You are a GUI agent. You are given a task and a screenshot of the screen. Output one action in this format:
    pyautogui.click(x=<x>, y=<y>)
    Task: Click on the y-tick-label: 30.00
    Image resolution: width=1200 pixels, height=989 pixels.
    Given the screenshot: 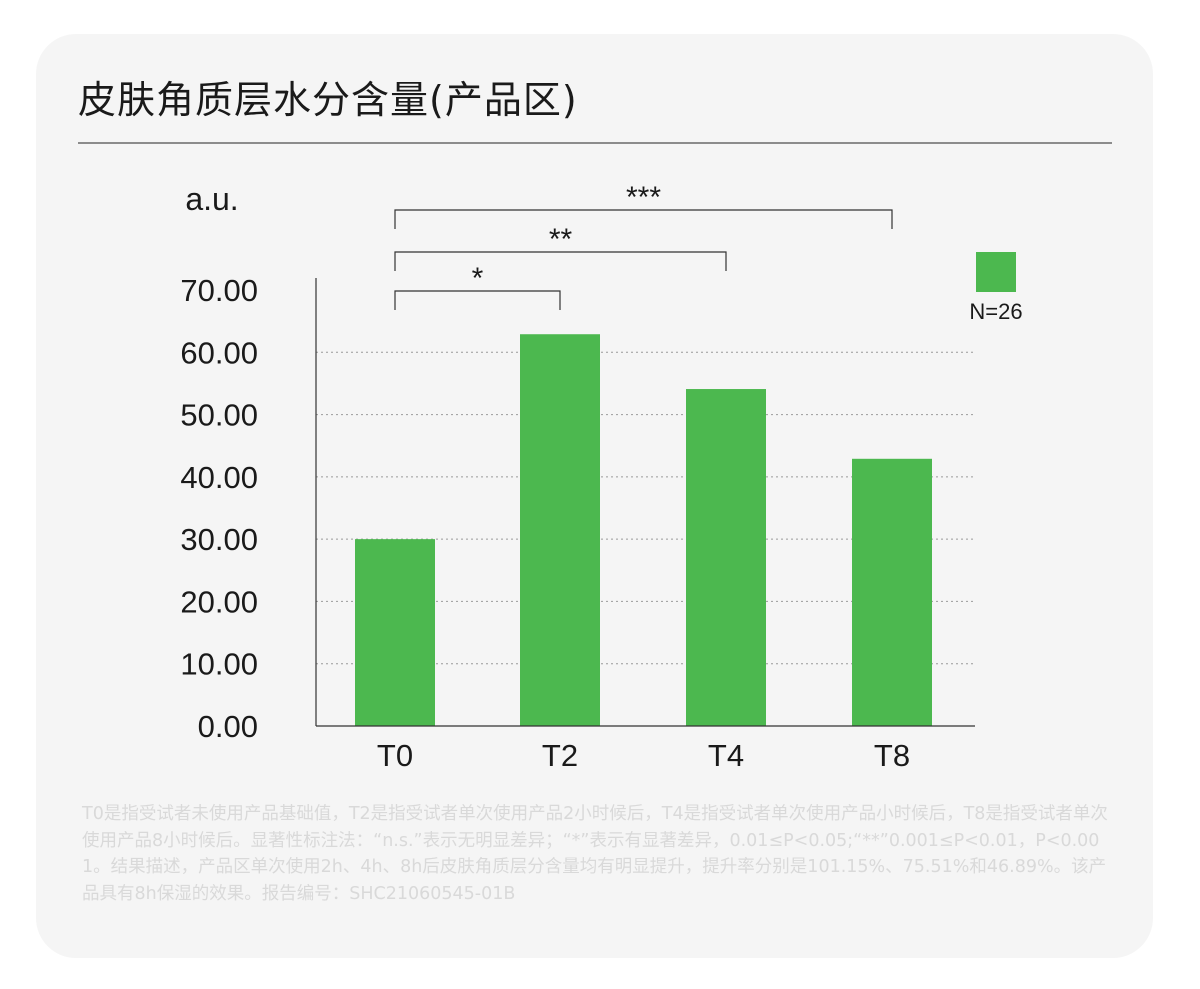 What is the action you would take?
    pyautogui.click(x=219, y=539)
    